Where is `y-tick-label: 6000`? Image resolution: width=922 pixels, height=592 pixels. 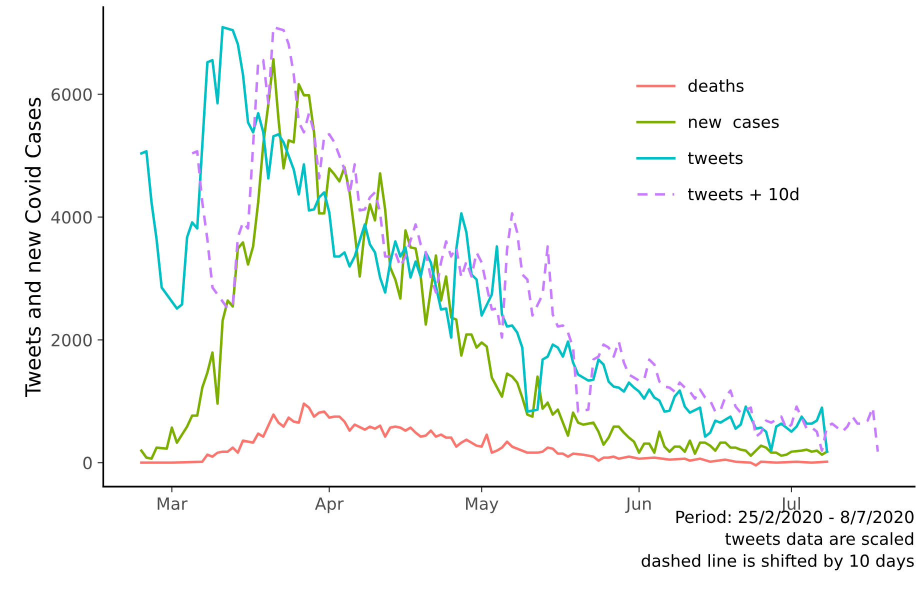
y-tick-label: 6000 is located at coordinates (72, 94).